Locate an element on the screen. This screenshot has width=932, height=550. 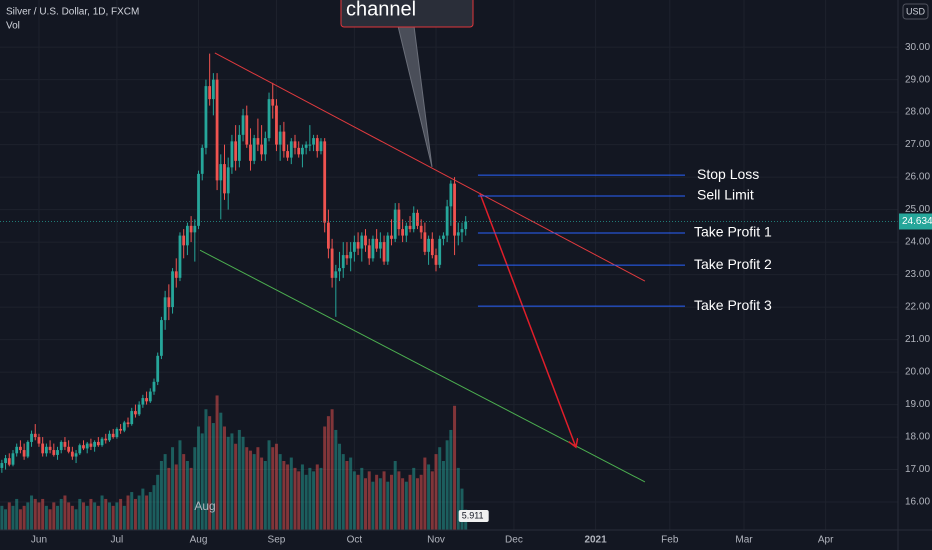
last-price-badge is located at coordinates (915, 221).